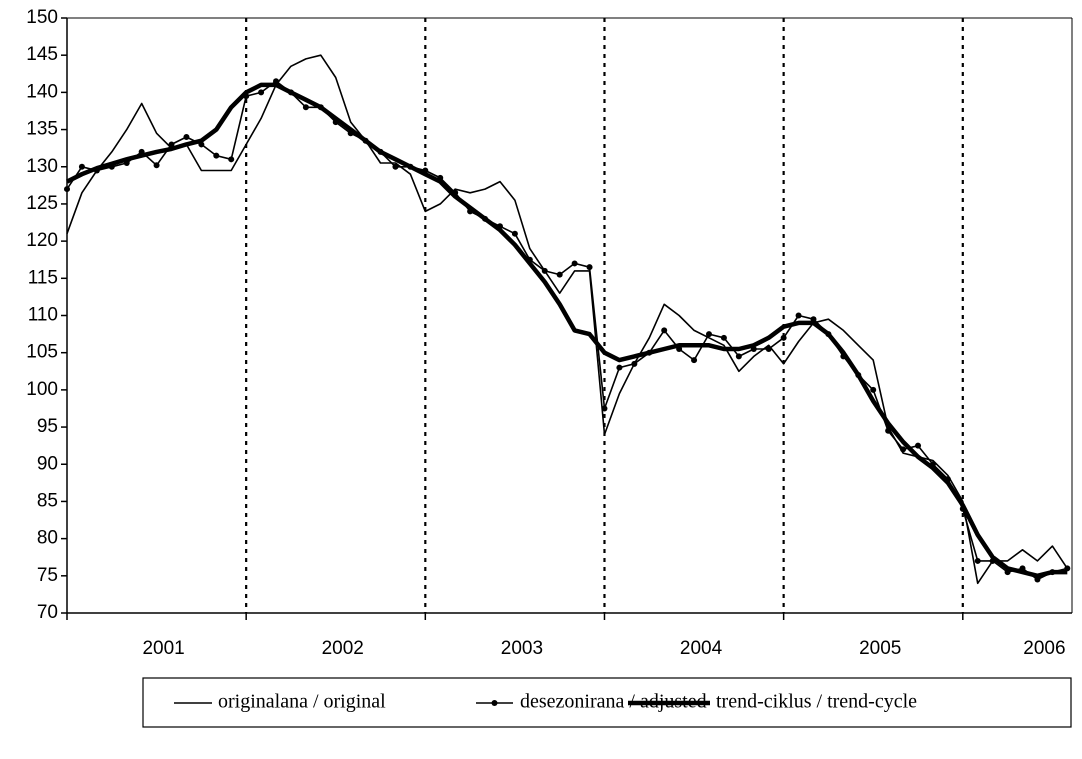  I want to click on y-tick-label: 105, so click(42, 352).